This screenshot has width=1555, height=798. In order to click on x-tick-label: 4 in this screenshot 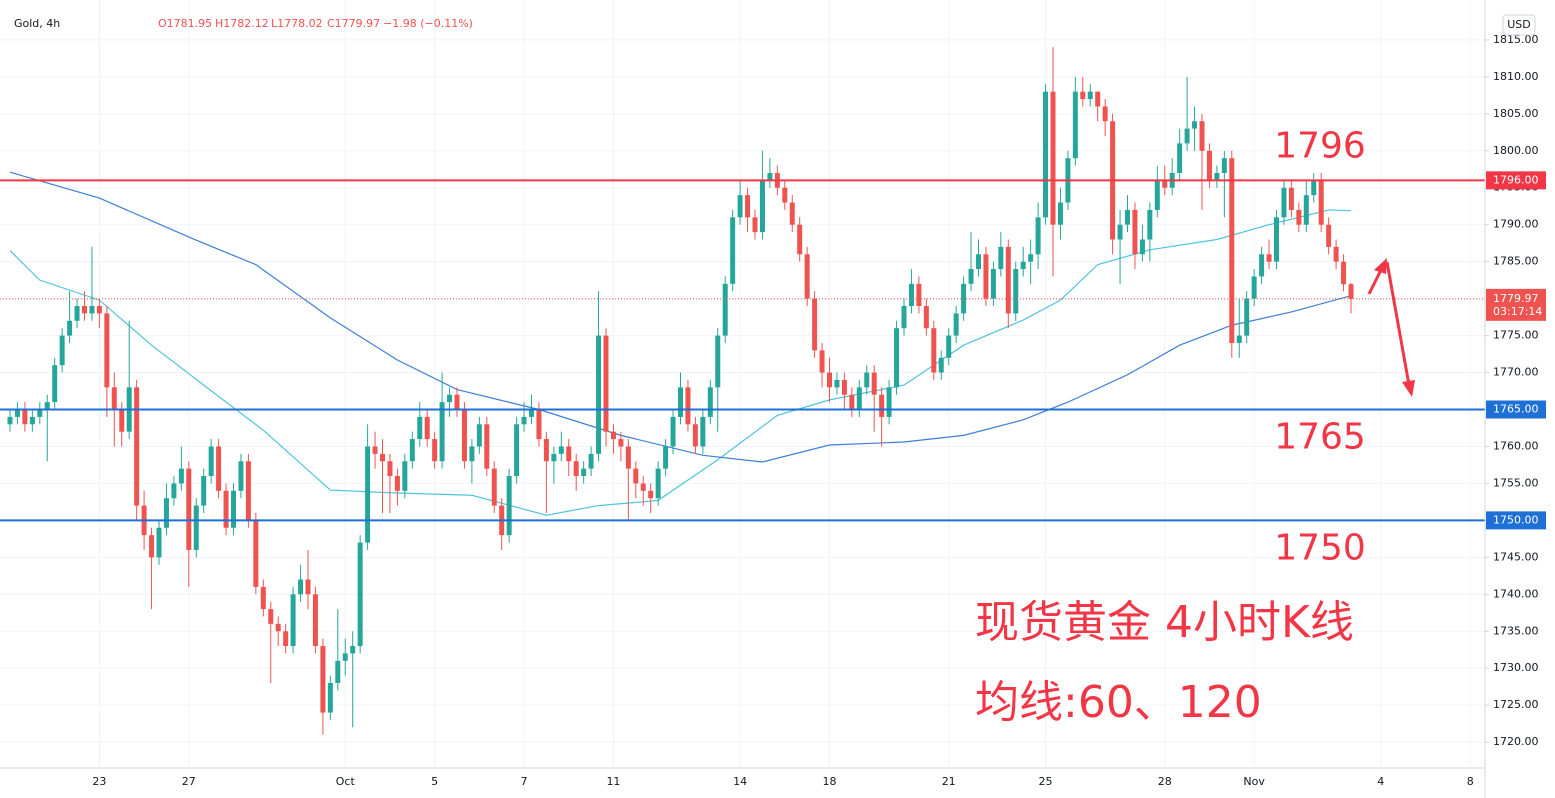, I will do `click(1380, 781)`.